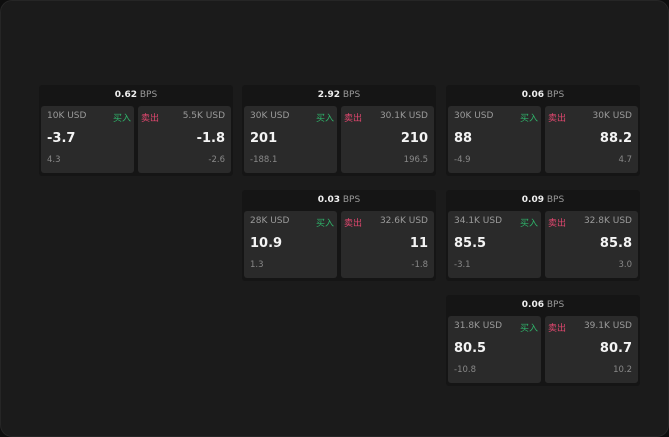  Describe the element at coordinates (266, 243) in the screenshot. I see `buy-price: 10.9` at that location.